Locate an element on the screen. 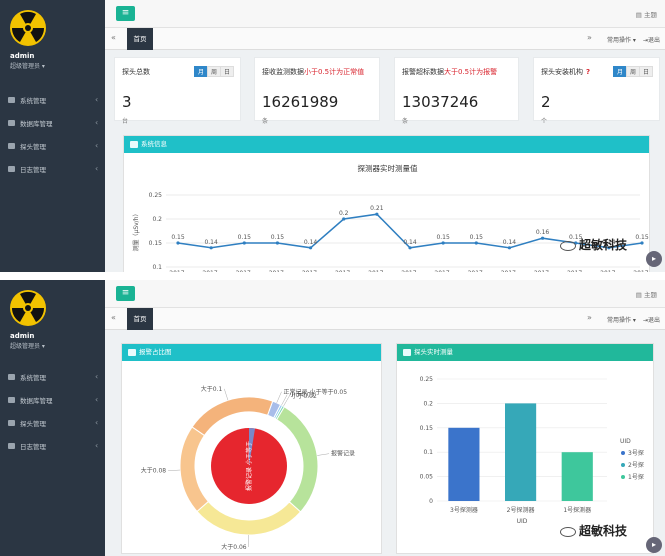 Image resolution: width=665 pixels, height=556 pixels. y-axis-label: 测量（μSv/h） is located at coordinates (136, 230).